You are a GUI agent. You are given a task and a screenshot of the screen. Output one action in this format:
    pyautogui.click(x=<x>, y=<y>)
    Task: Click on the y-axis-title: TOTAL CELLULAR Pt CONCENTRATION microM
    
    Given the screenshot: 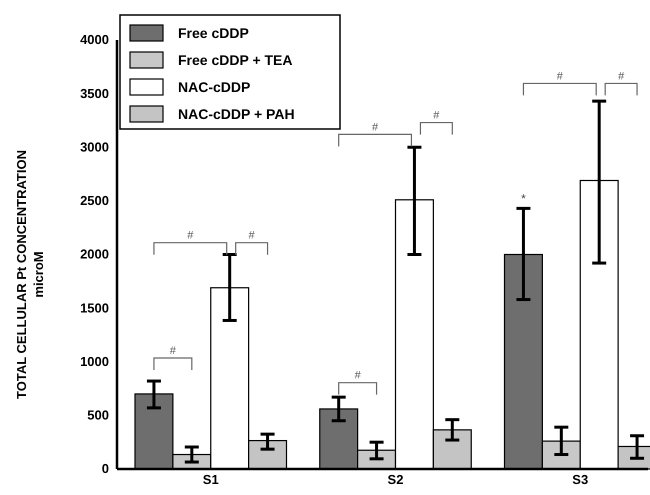 What is the action you would take?
    pyautogui.click(x=30, y=274)
    